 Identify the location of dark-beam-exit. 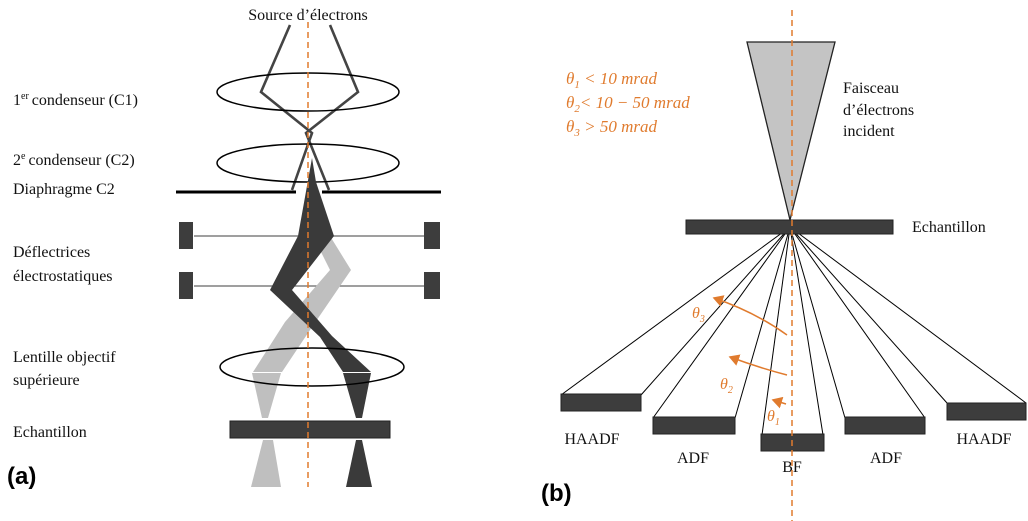
(359, 463).